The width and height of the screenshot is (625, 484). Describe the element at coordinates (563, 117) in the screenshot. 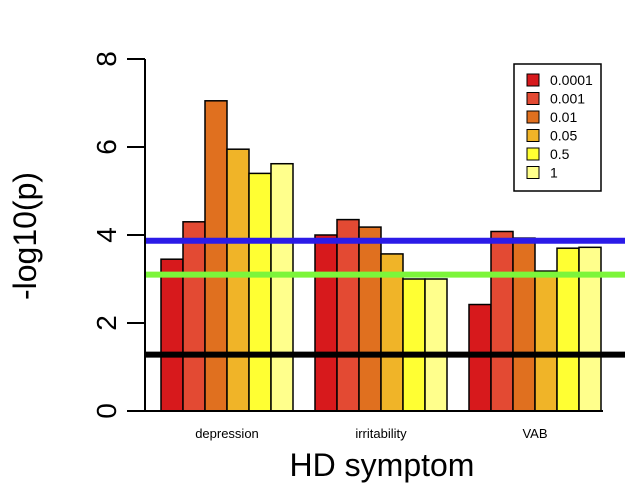

I see `legend-label: 0.01` at that location.